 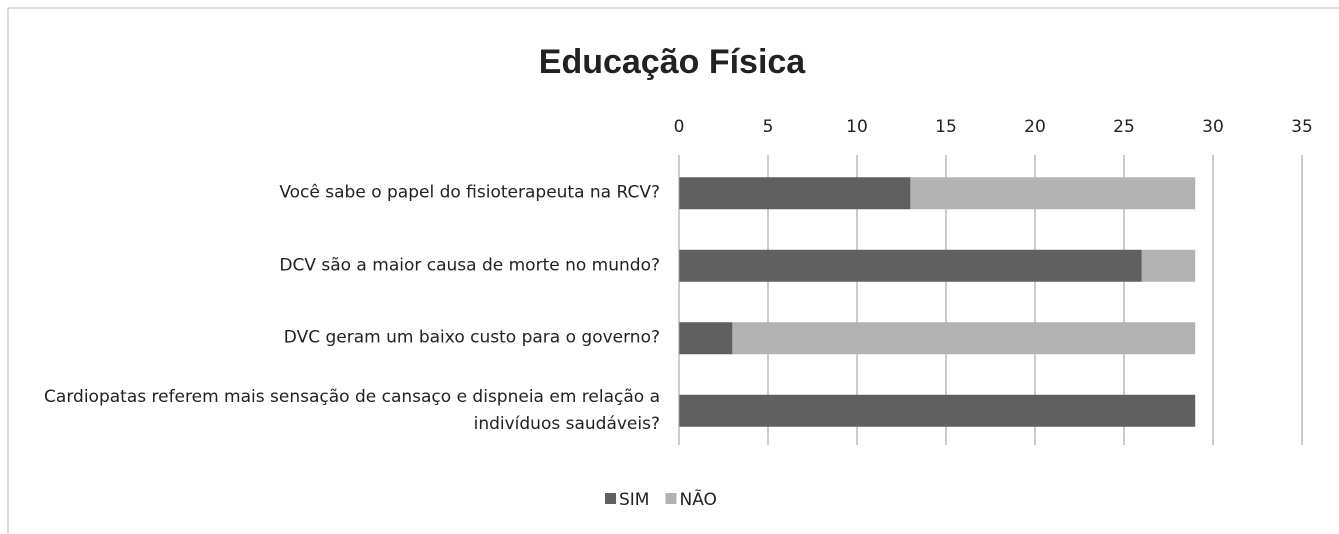 I want to click on x-tick-label: 20, so click(x=1035, y=127).